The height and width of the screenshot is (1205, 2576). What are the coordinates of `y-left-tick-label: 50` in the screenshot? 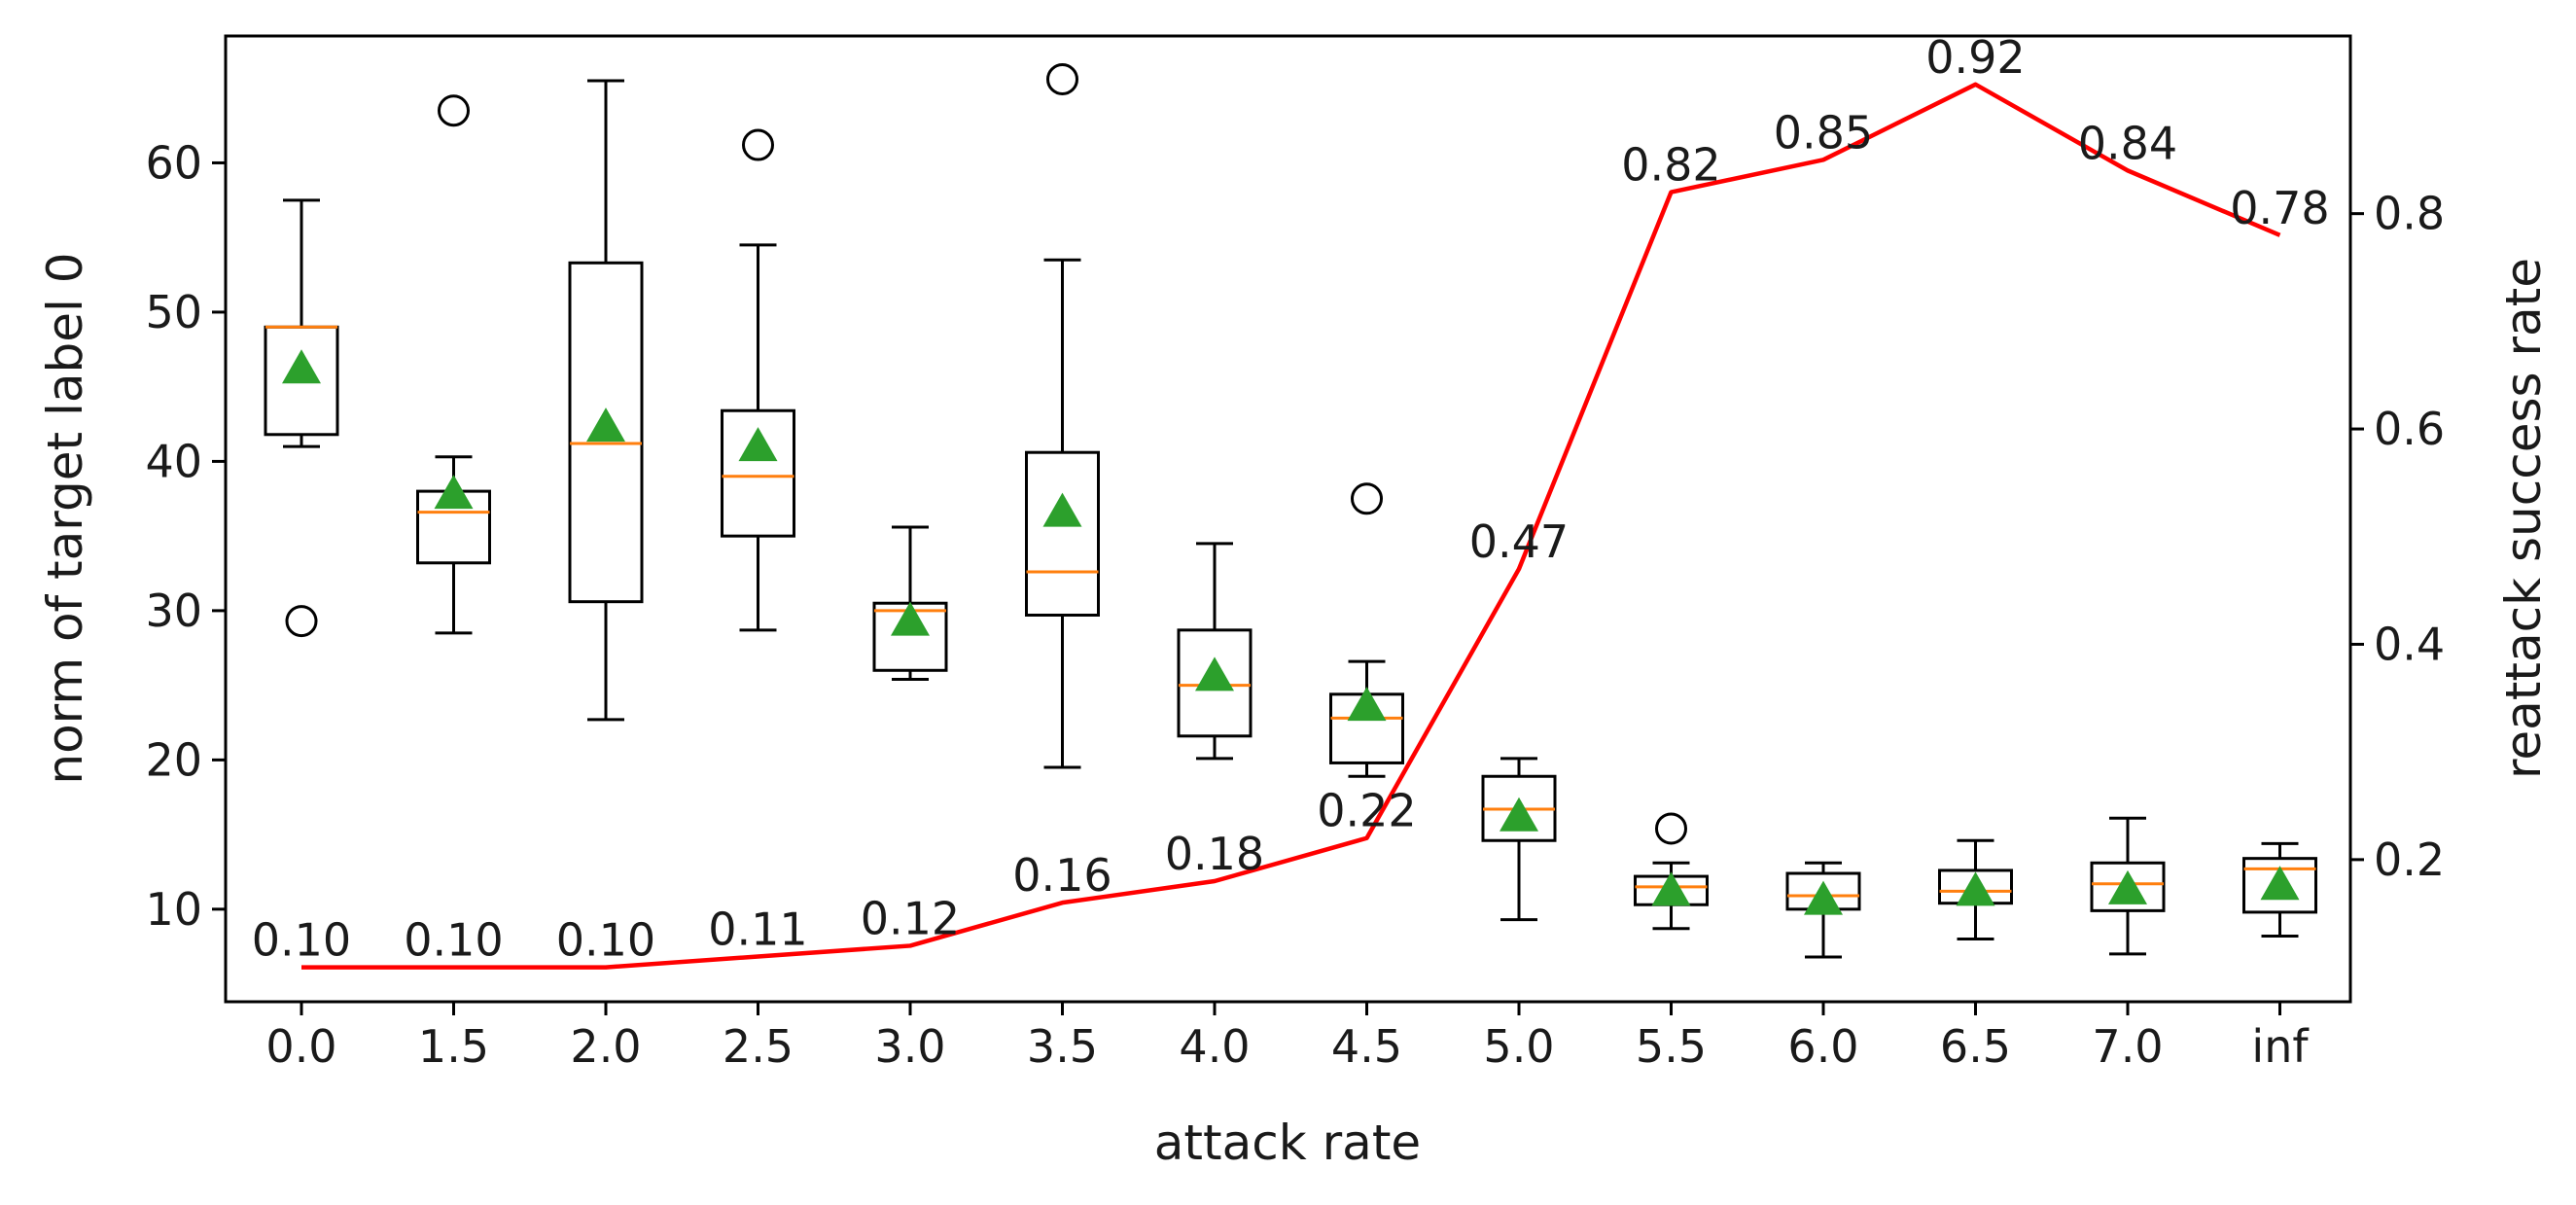 It's located at (174, 312).